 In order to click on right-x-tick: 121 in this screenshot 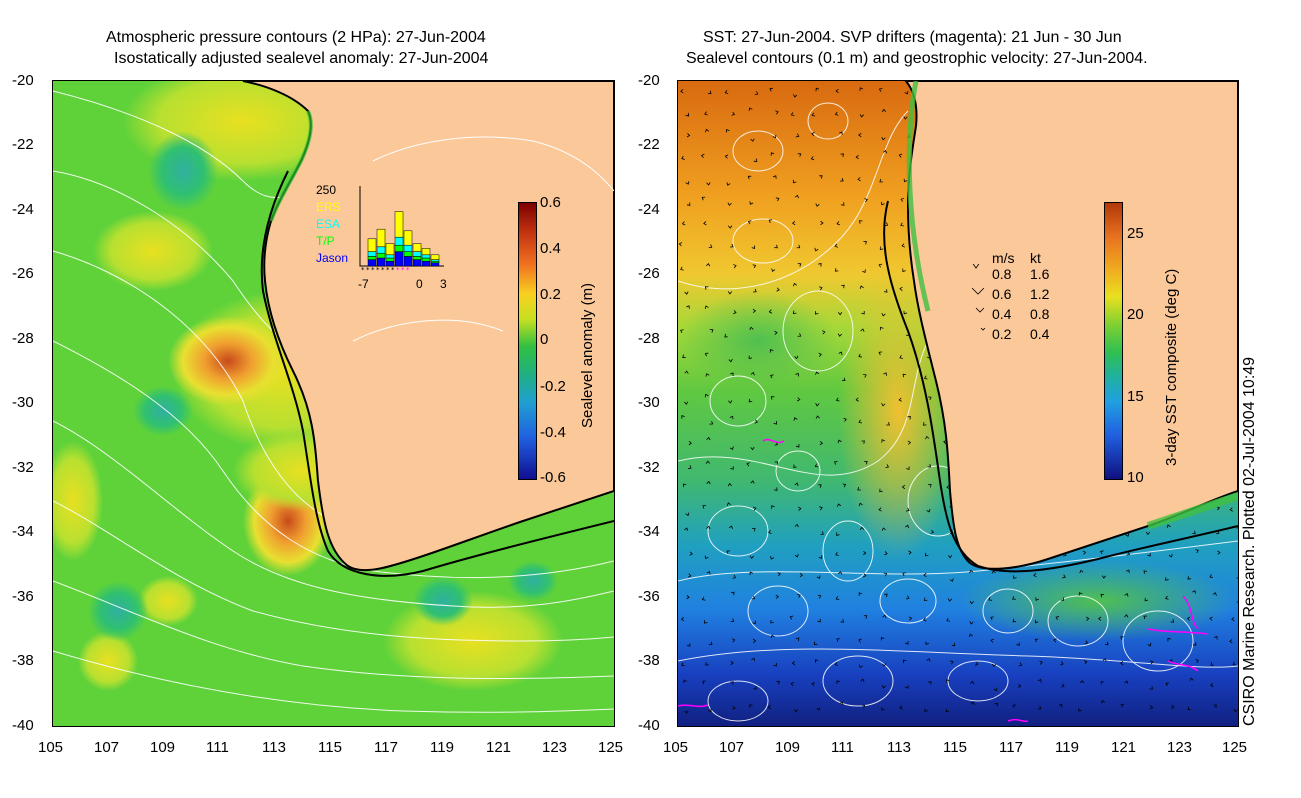, I will do `click(1124, 747)`.